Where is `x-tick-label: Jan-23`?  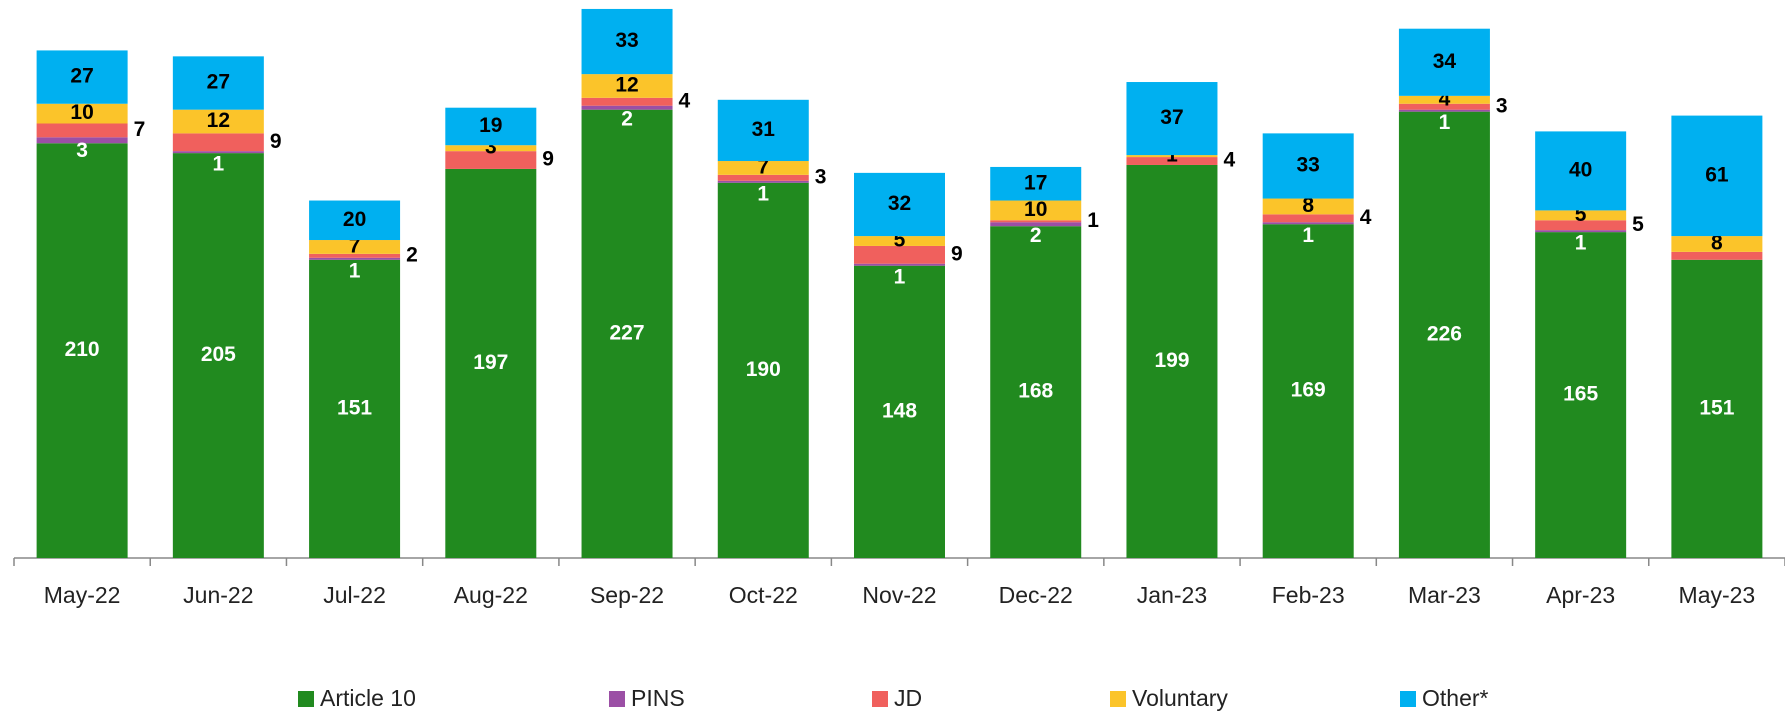
x-tick-label: Jan-23 is located at coordinates (1172, 595).